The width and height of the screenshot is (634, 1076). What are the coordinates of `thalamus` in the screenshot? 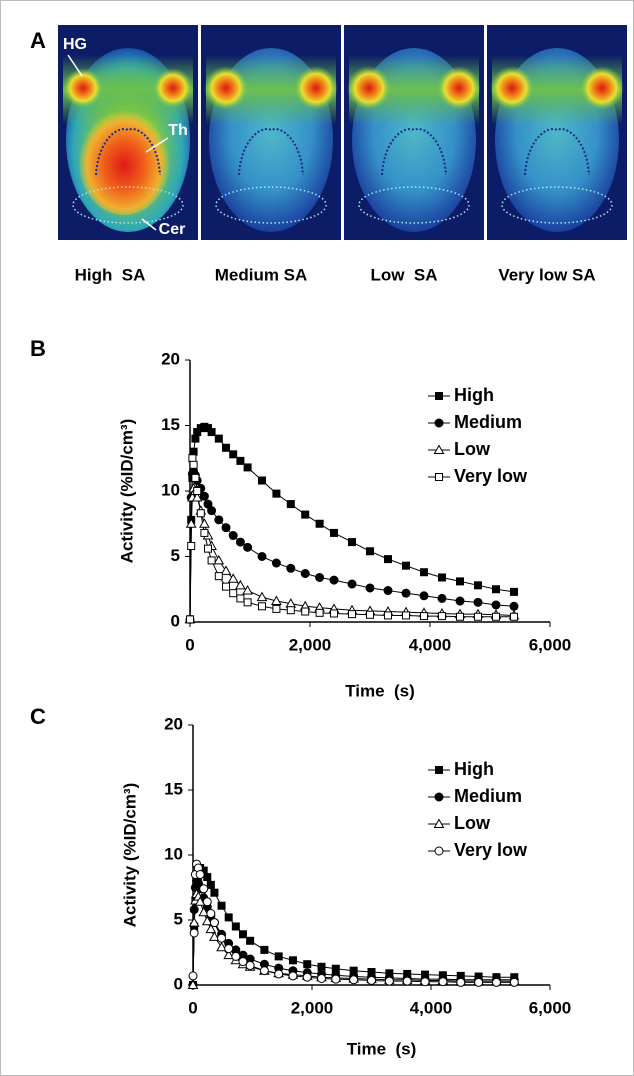 It's located at (124, 160).